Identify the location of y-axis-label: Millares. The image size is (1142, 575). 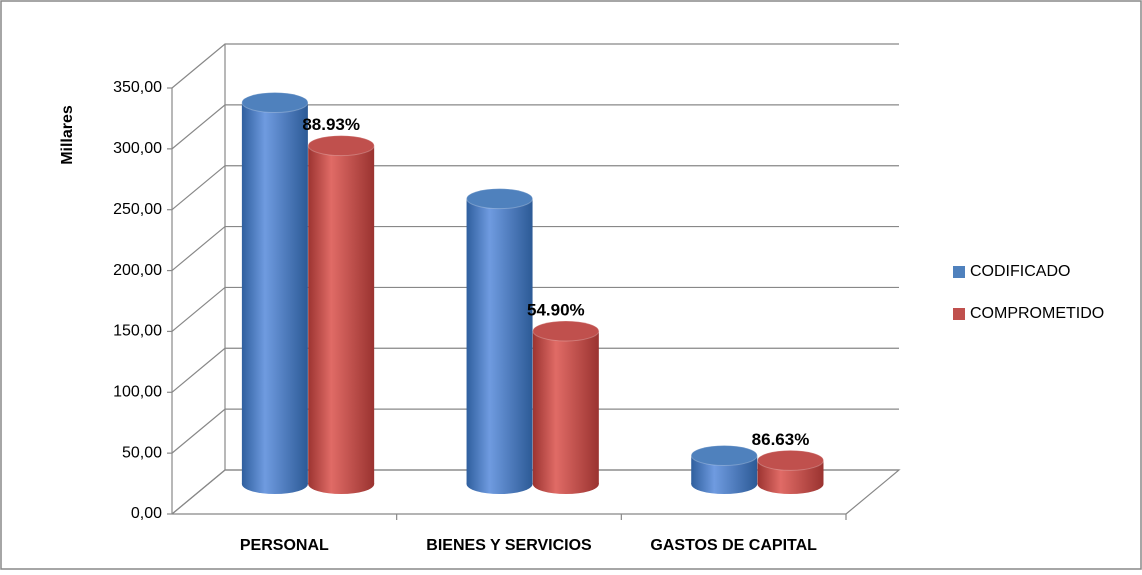
(67, 135).